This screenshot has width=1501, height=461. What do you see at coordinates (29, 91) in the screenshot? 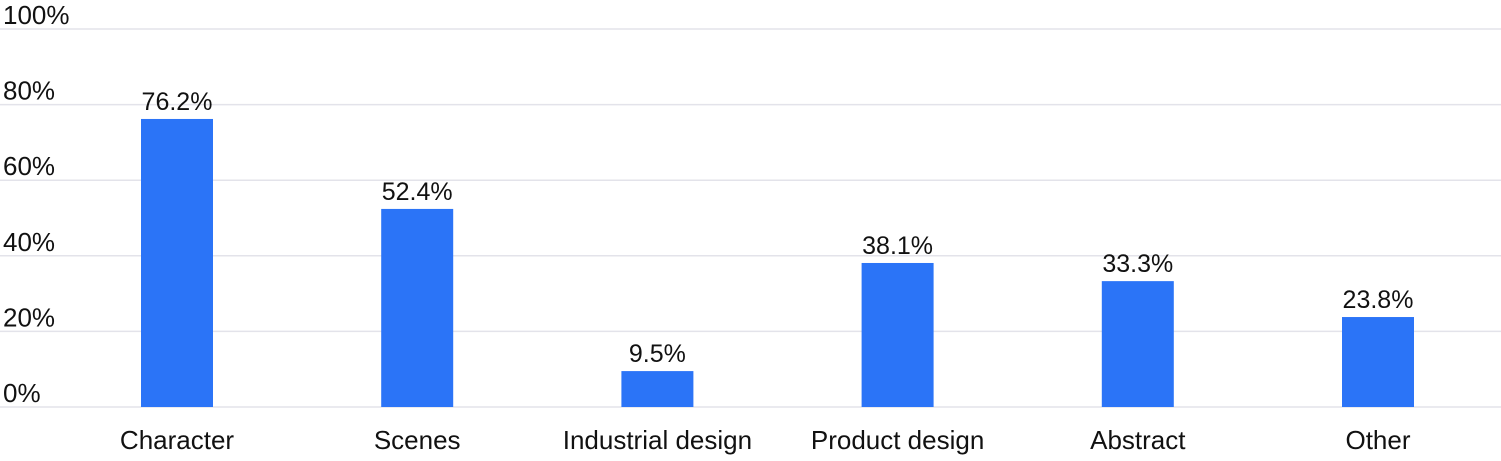
I see `y-tick-label: 80%` at bounding box center [29, 91].